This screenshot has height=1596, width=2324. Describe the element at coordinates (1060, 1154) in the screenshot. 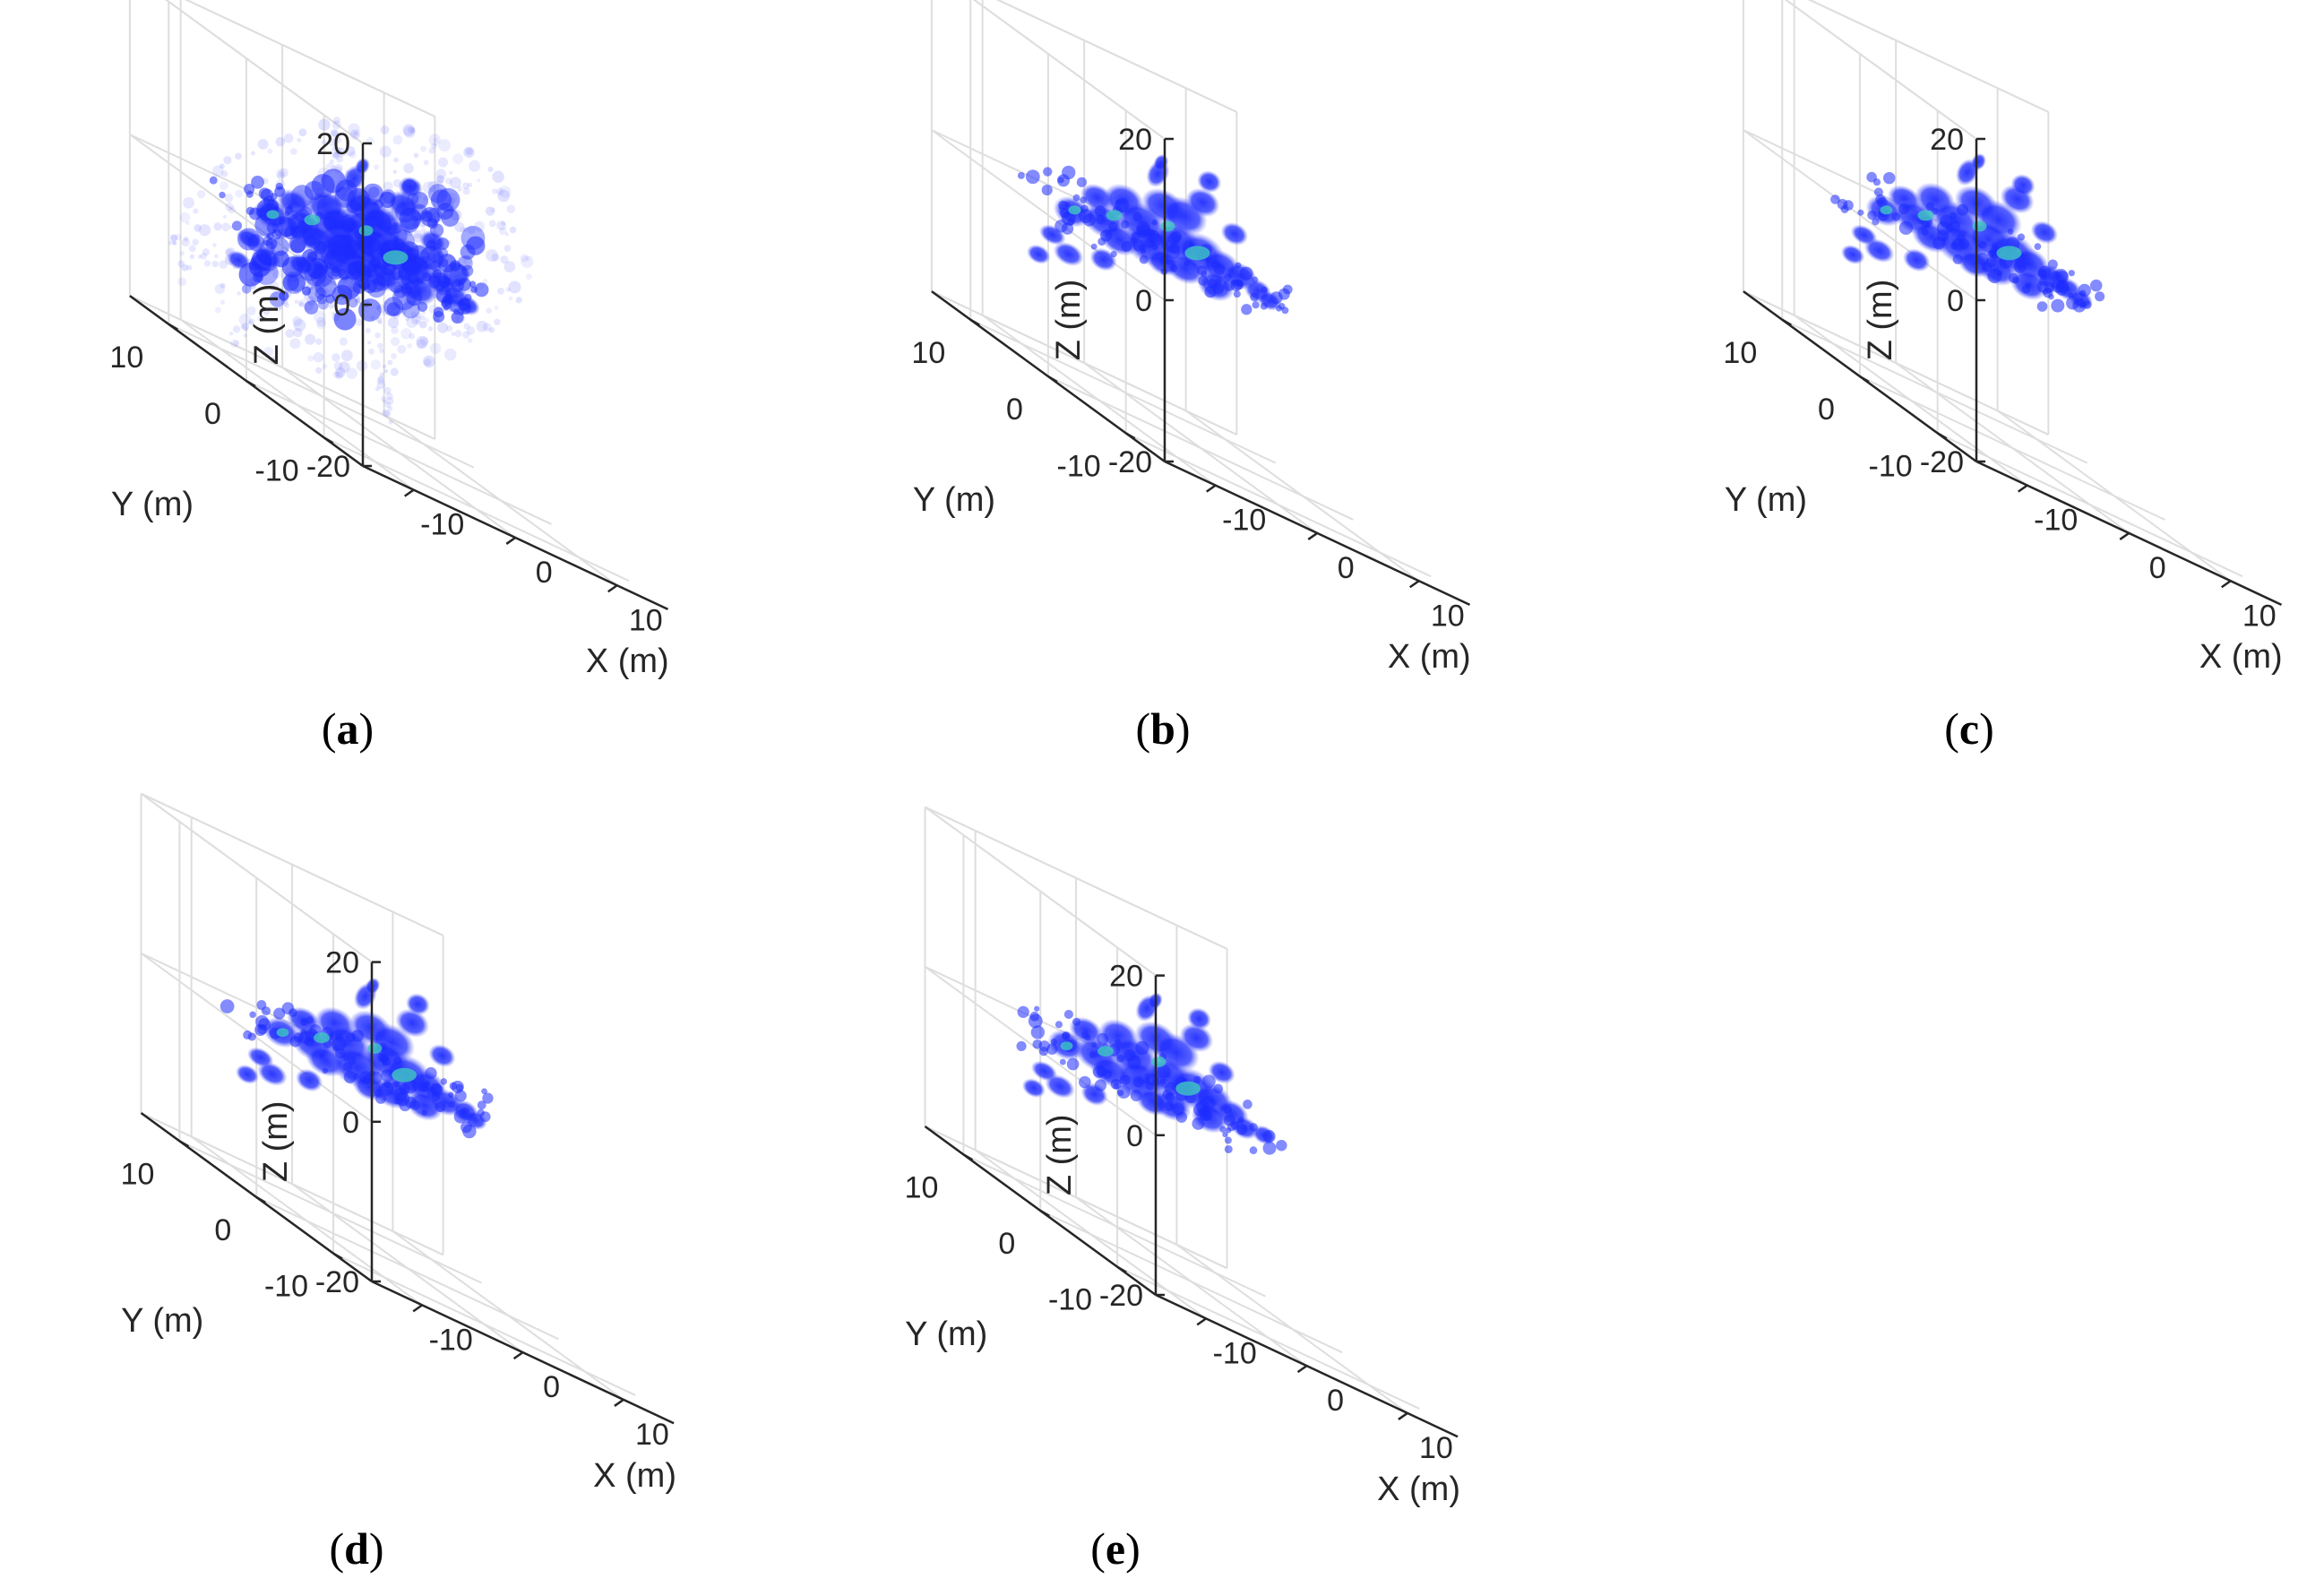

I see `z-axis-label: Z (m)` at that location.